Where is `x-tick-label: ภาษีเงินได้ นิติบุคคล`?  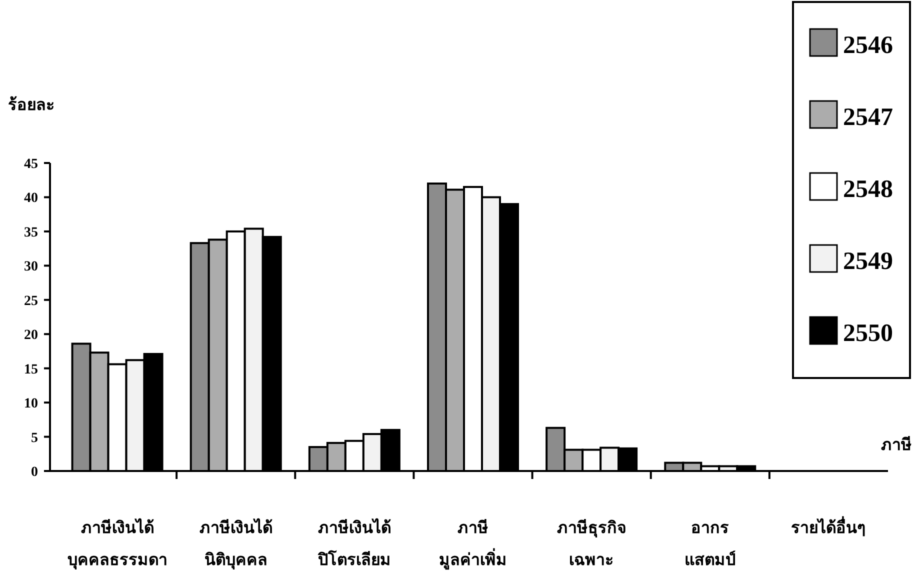
x-tick-label: ภาษีเงินได้ นิติบุคคล is located at coordinates (235, 544).